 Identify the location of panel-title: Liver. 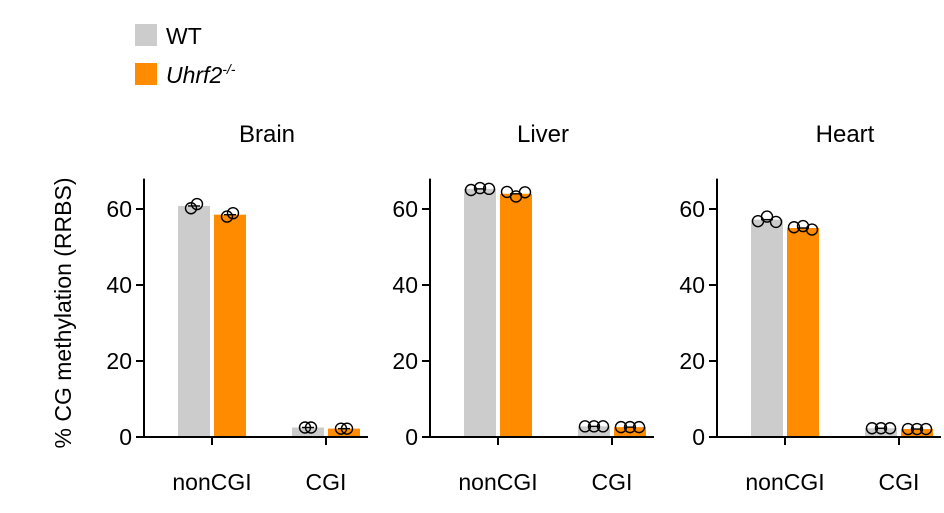
(543, 134).